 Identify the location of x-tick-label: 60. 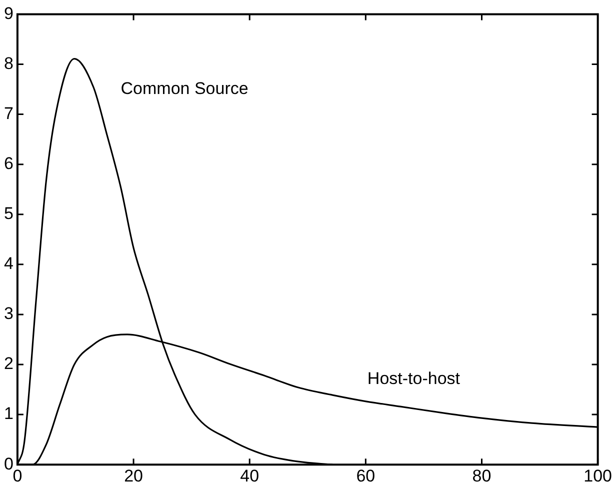
(366, 476).